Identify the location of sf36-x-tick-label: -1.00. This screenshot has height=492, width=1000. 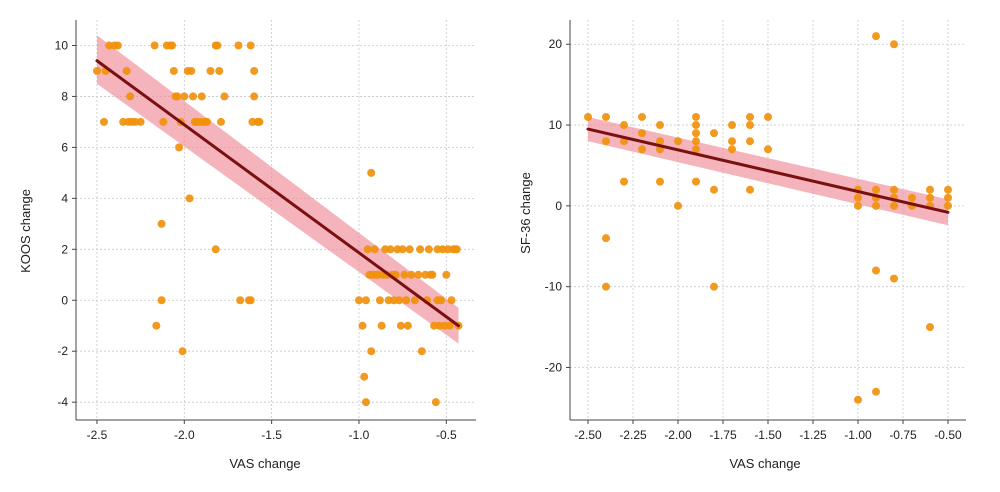
(858, 435).